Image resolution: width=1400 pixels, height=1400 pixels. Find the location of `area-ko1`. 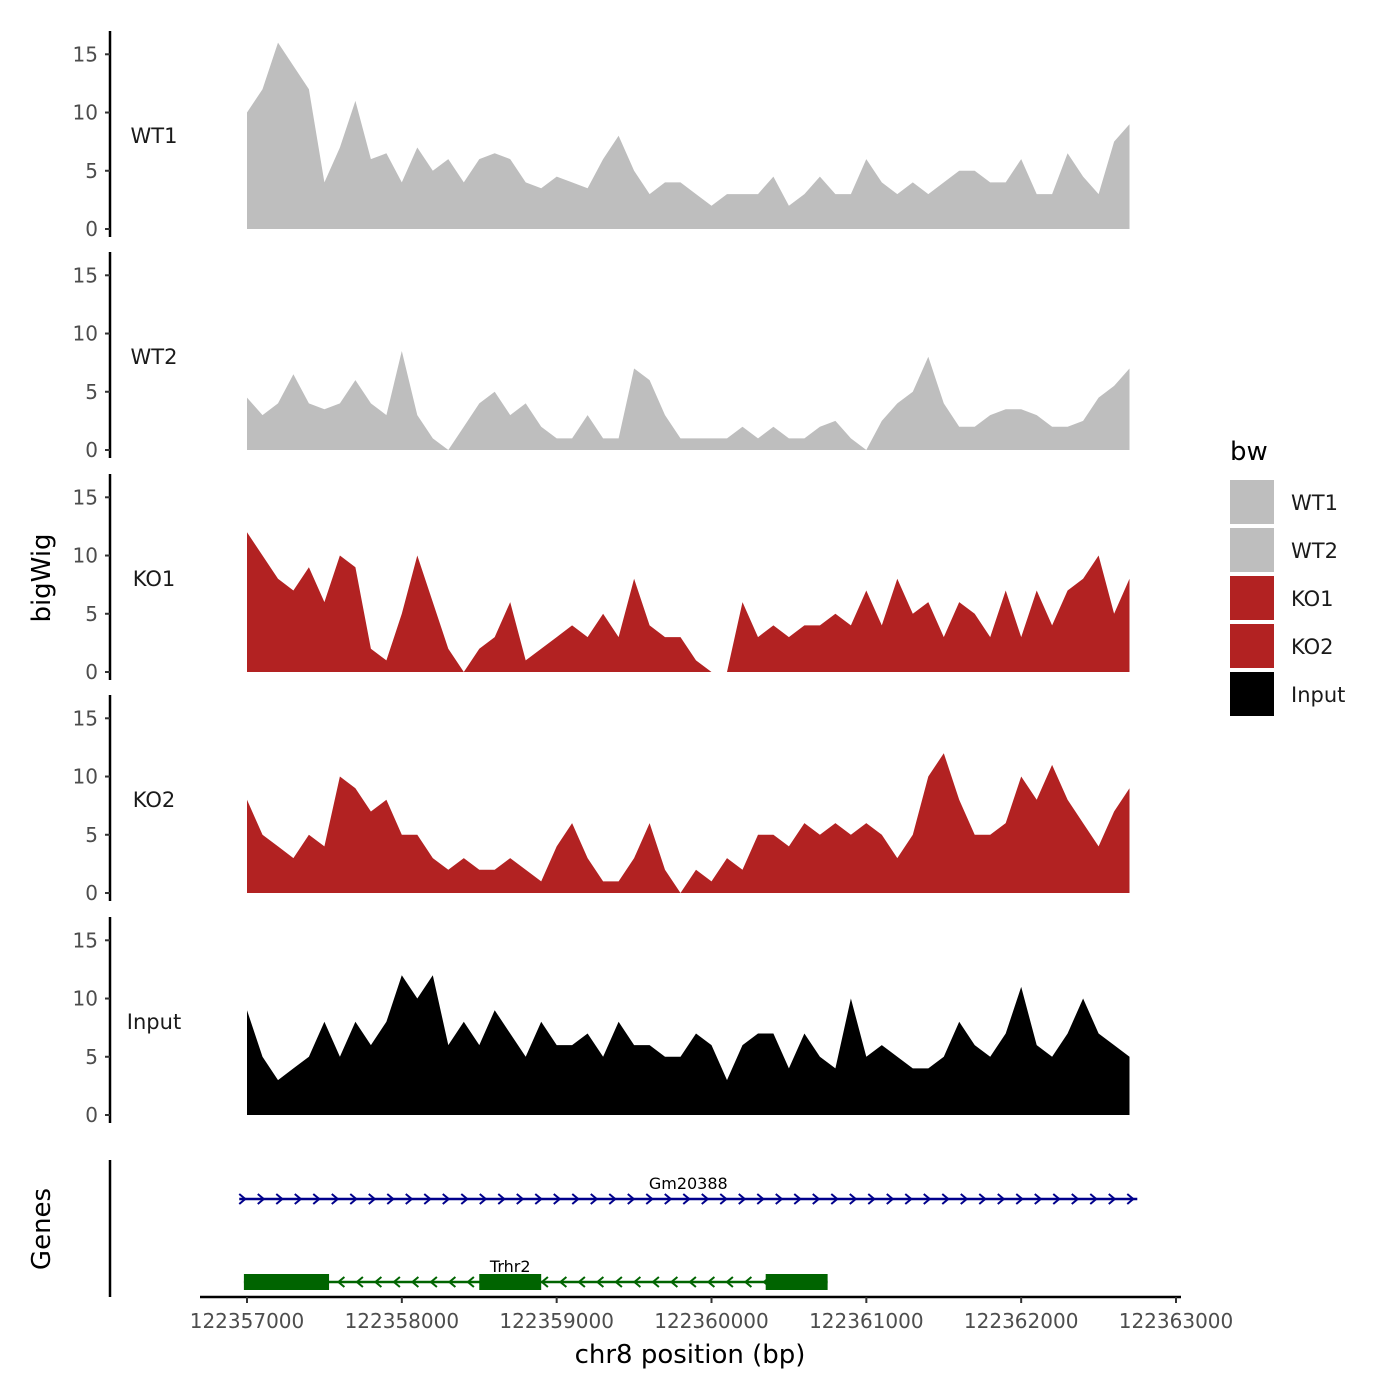

area-ko1 is located at coordinates (688, 602).